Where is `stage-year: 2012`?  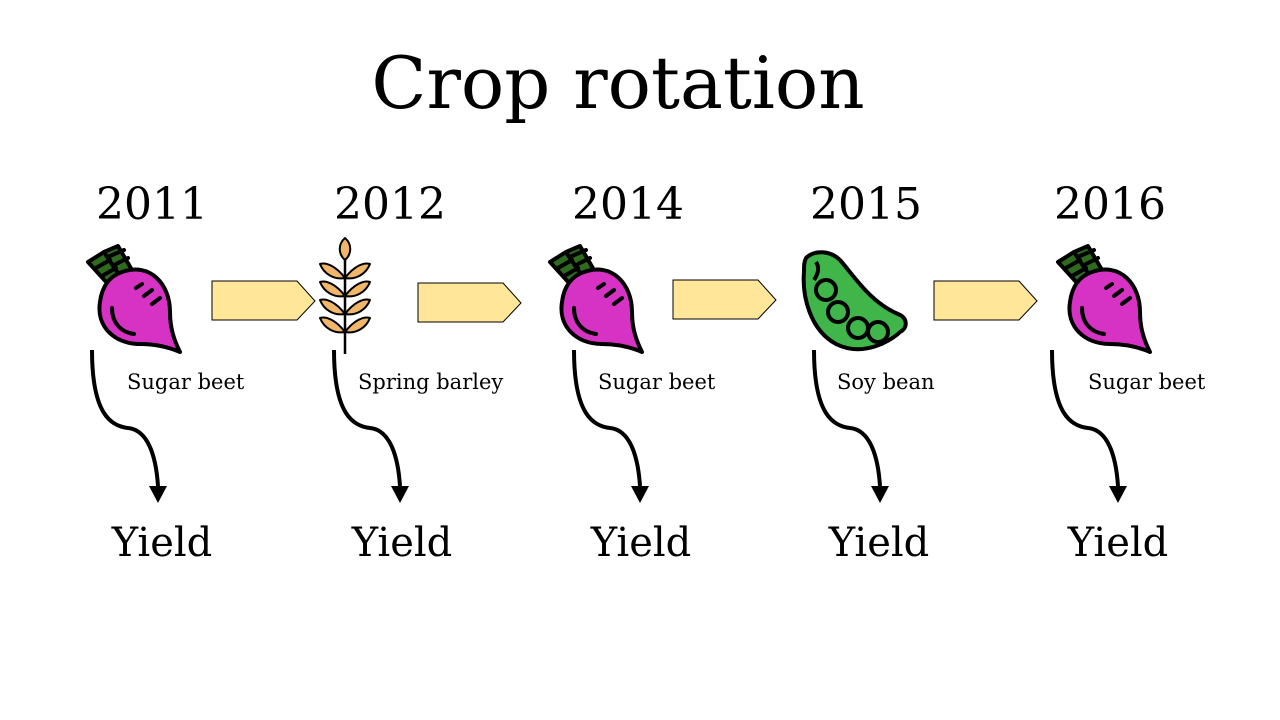
stage-year: 2012 is located at coordinates (390, 204).